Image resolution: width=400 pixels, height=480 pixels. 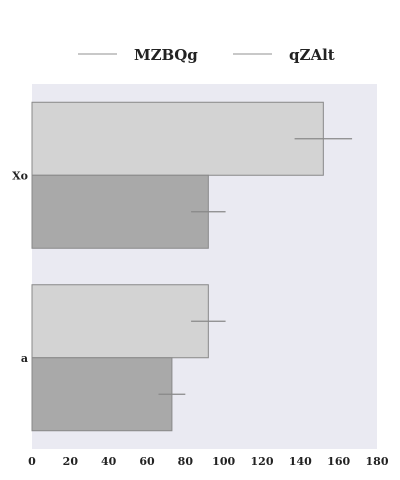 What do you see at coordinates (262, 461) in the screenshot?
I see `x-tick-label: 120` at bounding box center [262, 461].